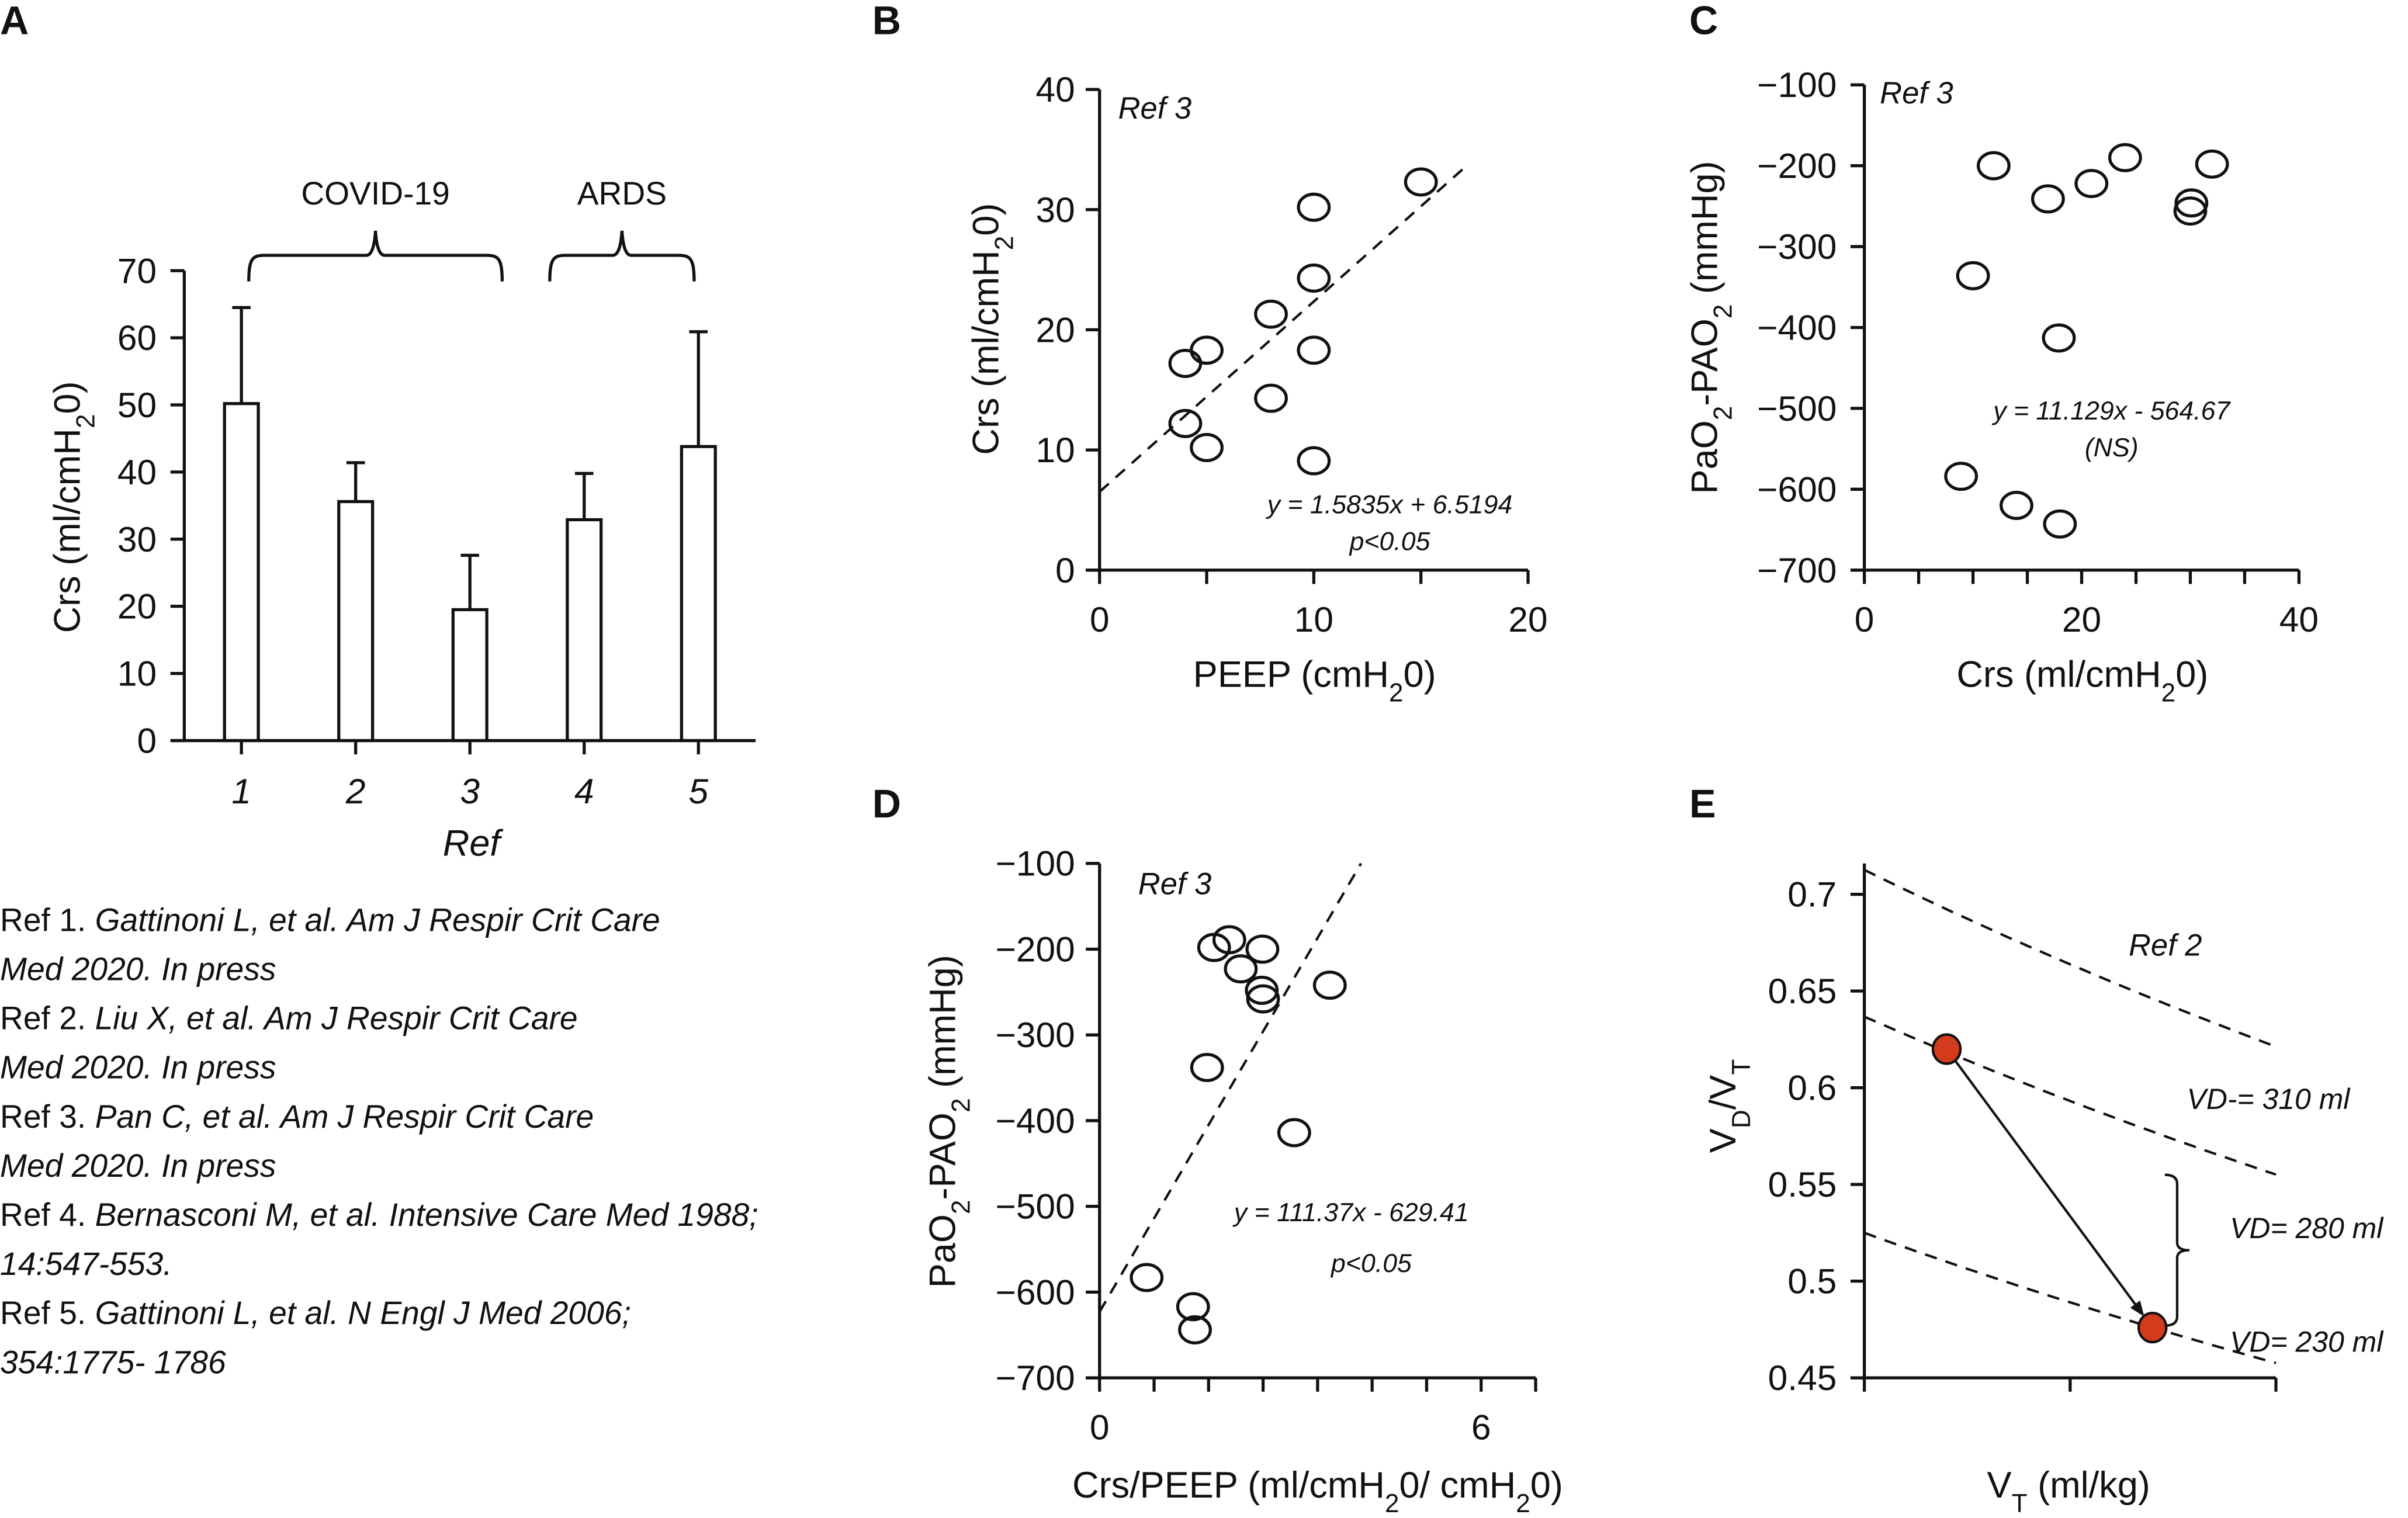 Image resolution: width=2408 pixels, height=1518 pixels. I want to click on y-axis-label-part: /V, so click(1723, 1092).